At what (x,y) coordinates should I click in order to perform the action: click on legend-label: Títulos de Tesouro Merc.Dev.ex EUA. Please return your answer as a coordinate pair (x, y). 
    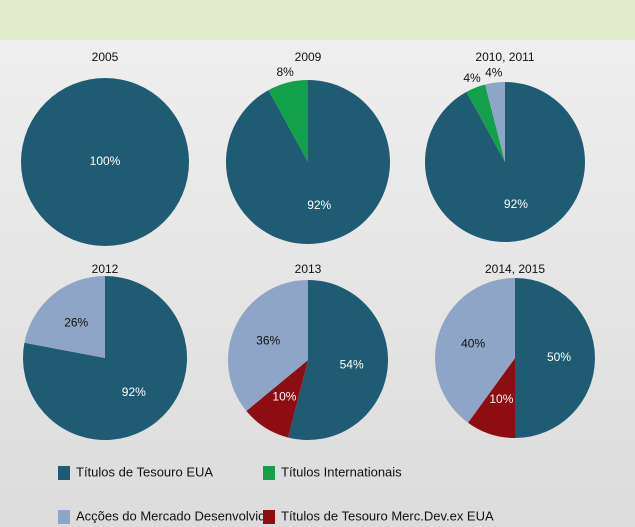
    Looking at the image, I should click on (387, 515).